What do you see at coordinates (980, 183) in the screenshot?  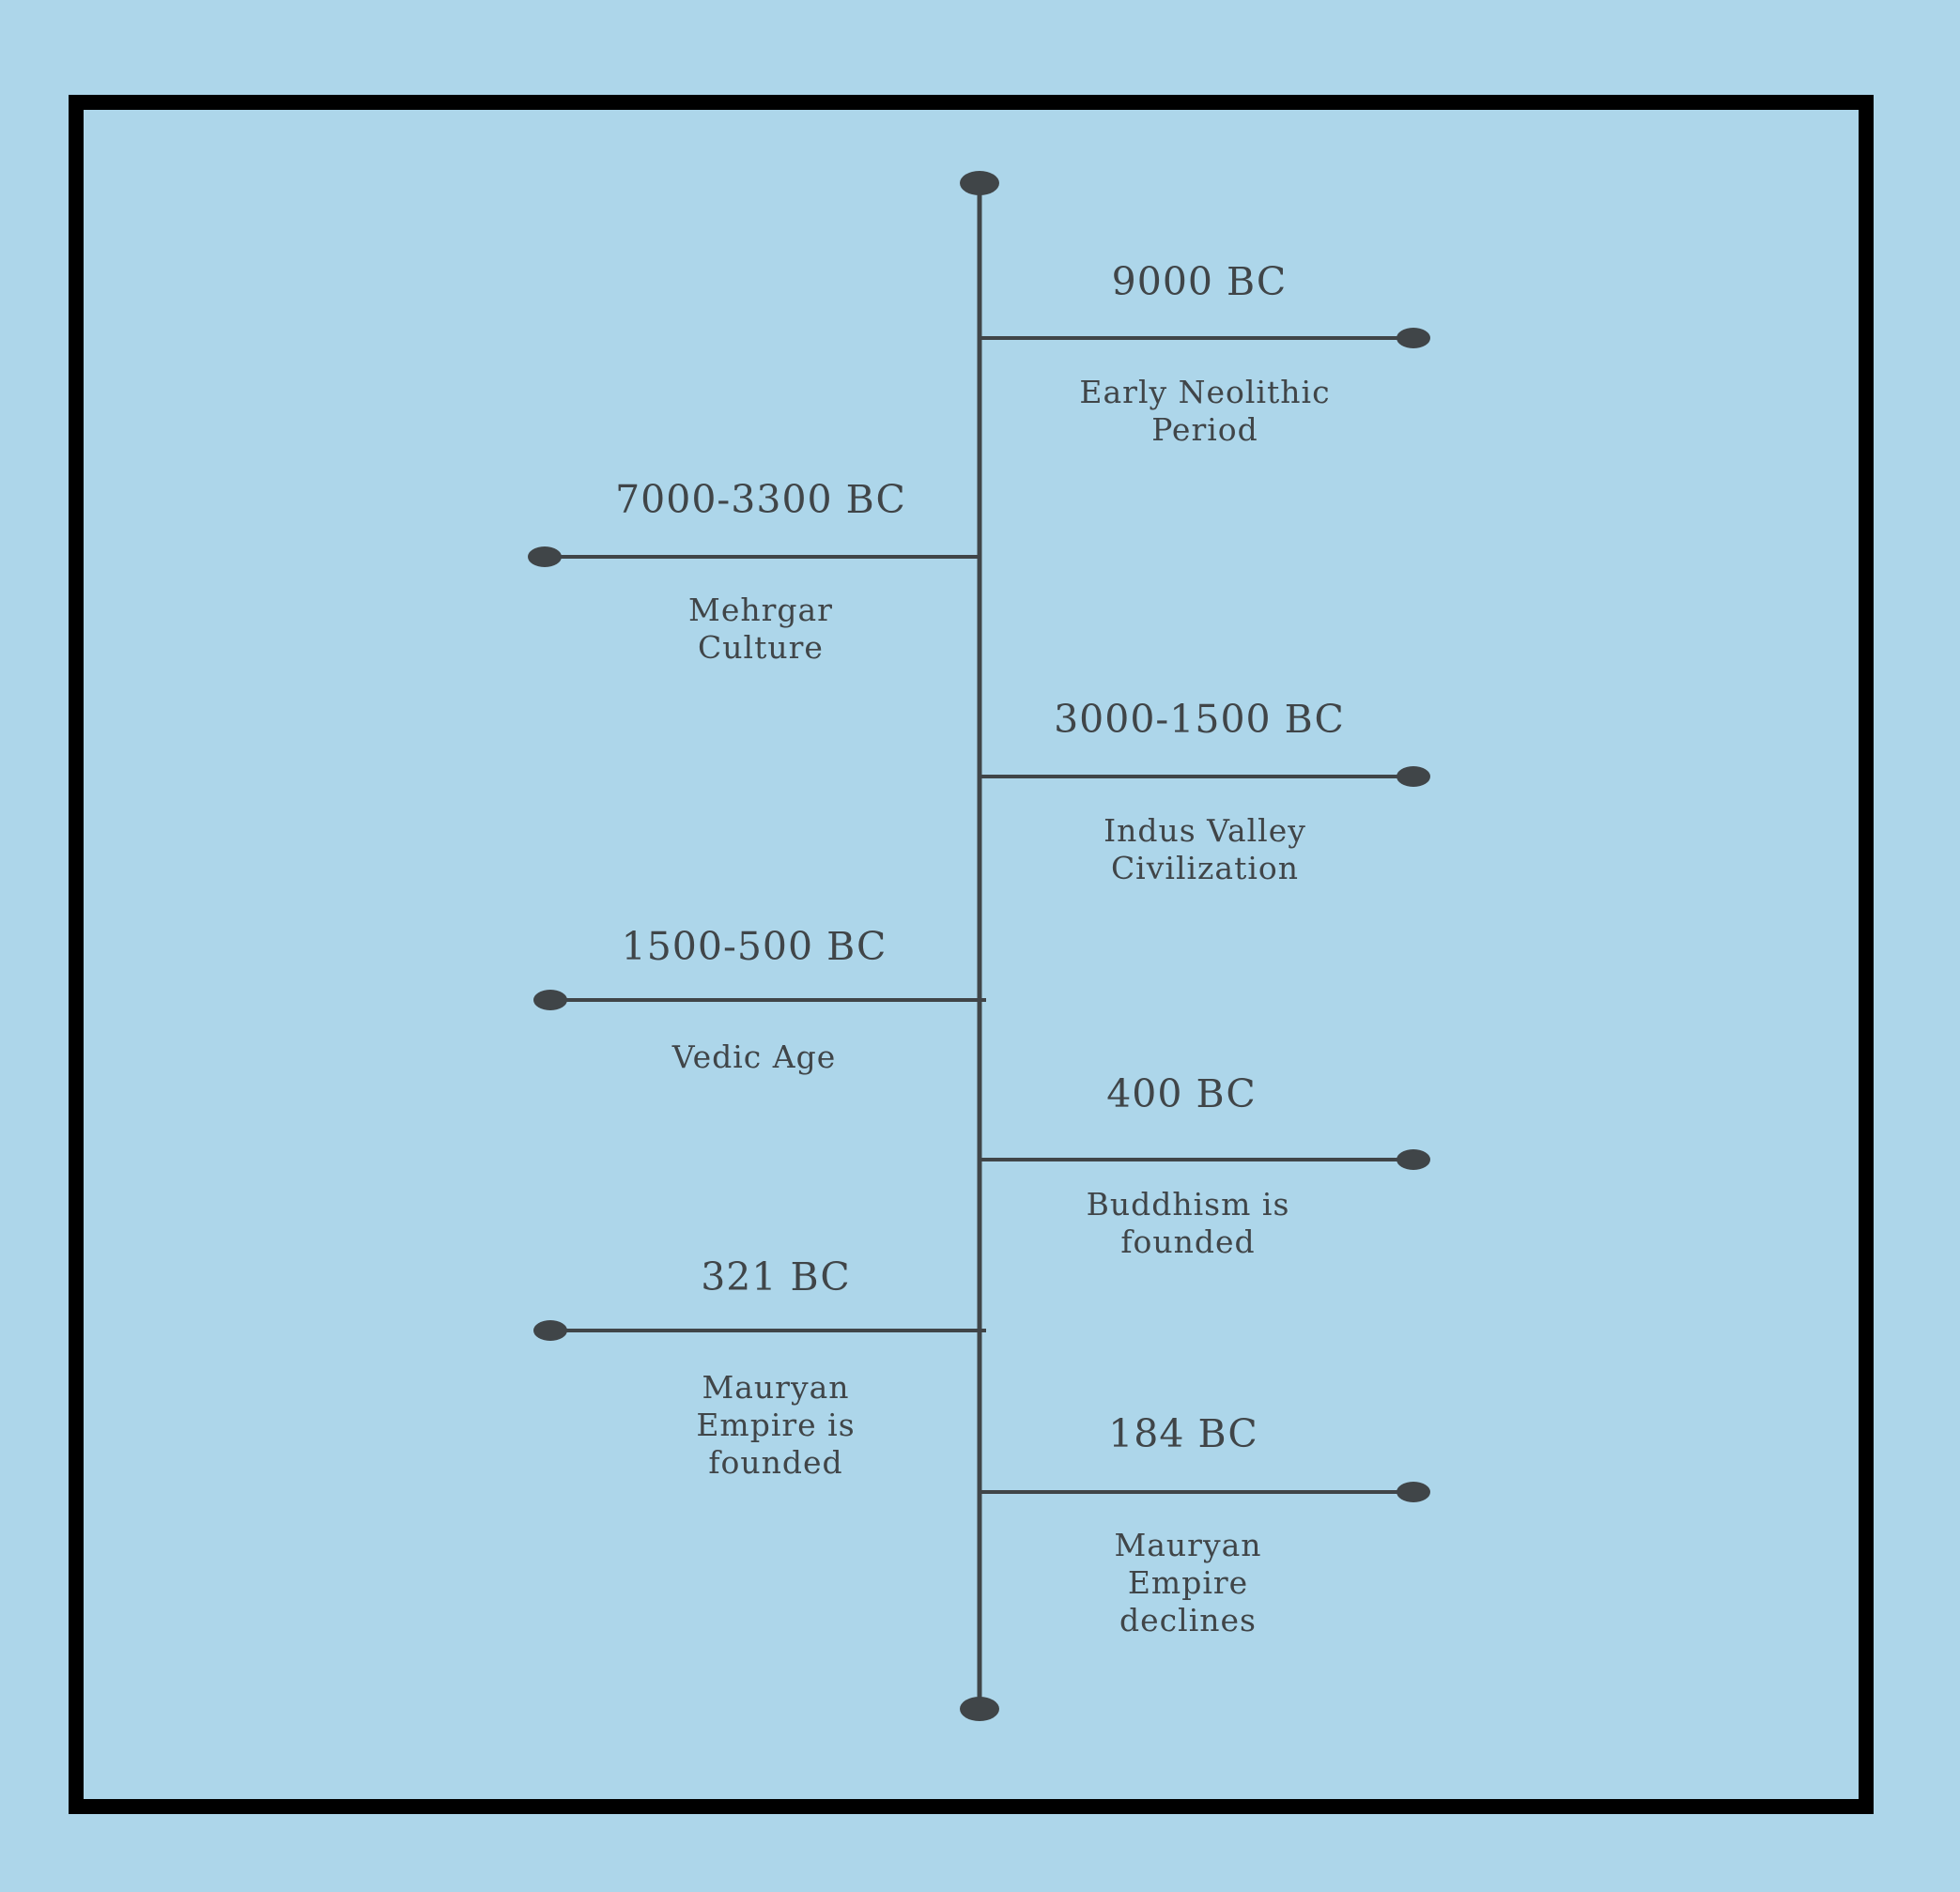 I see `timeline-start-dot` at bounding box center [980, 183].